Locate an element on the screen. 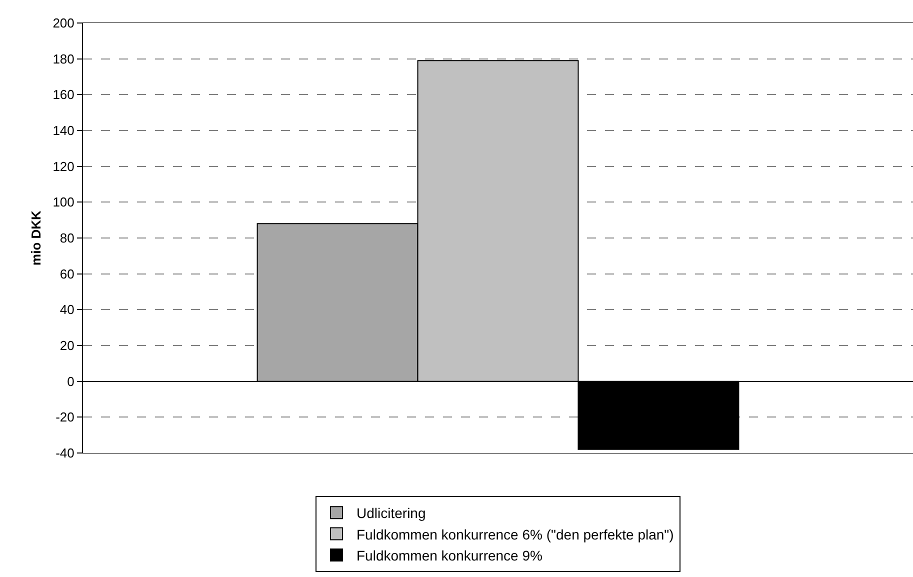  y-tick-label: 0 is located at coordinates (70, 381).